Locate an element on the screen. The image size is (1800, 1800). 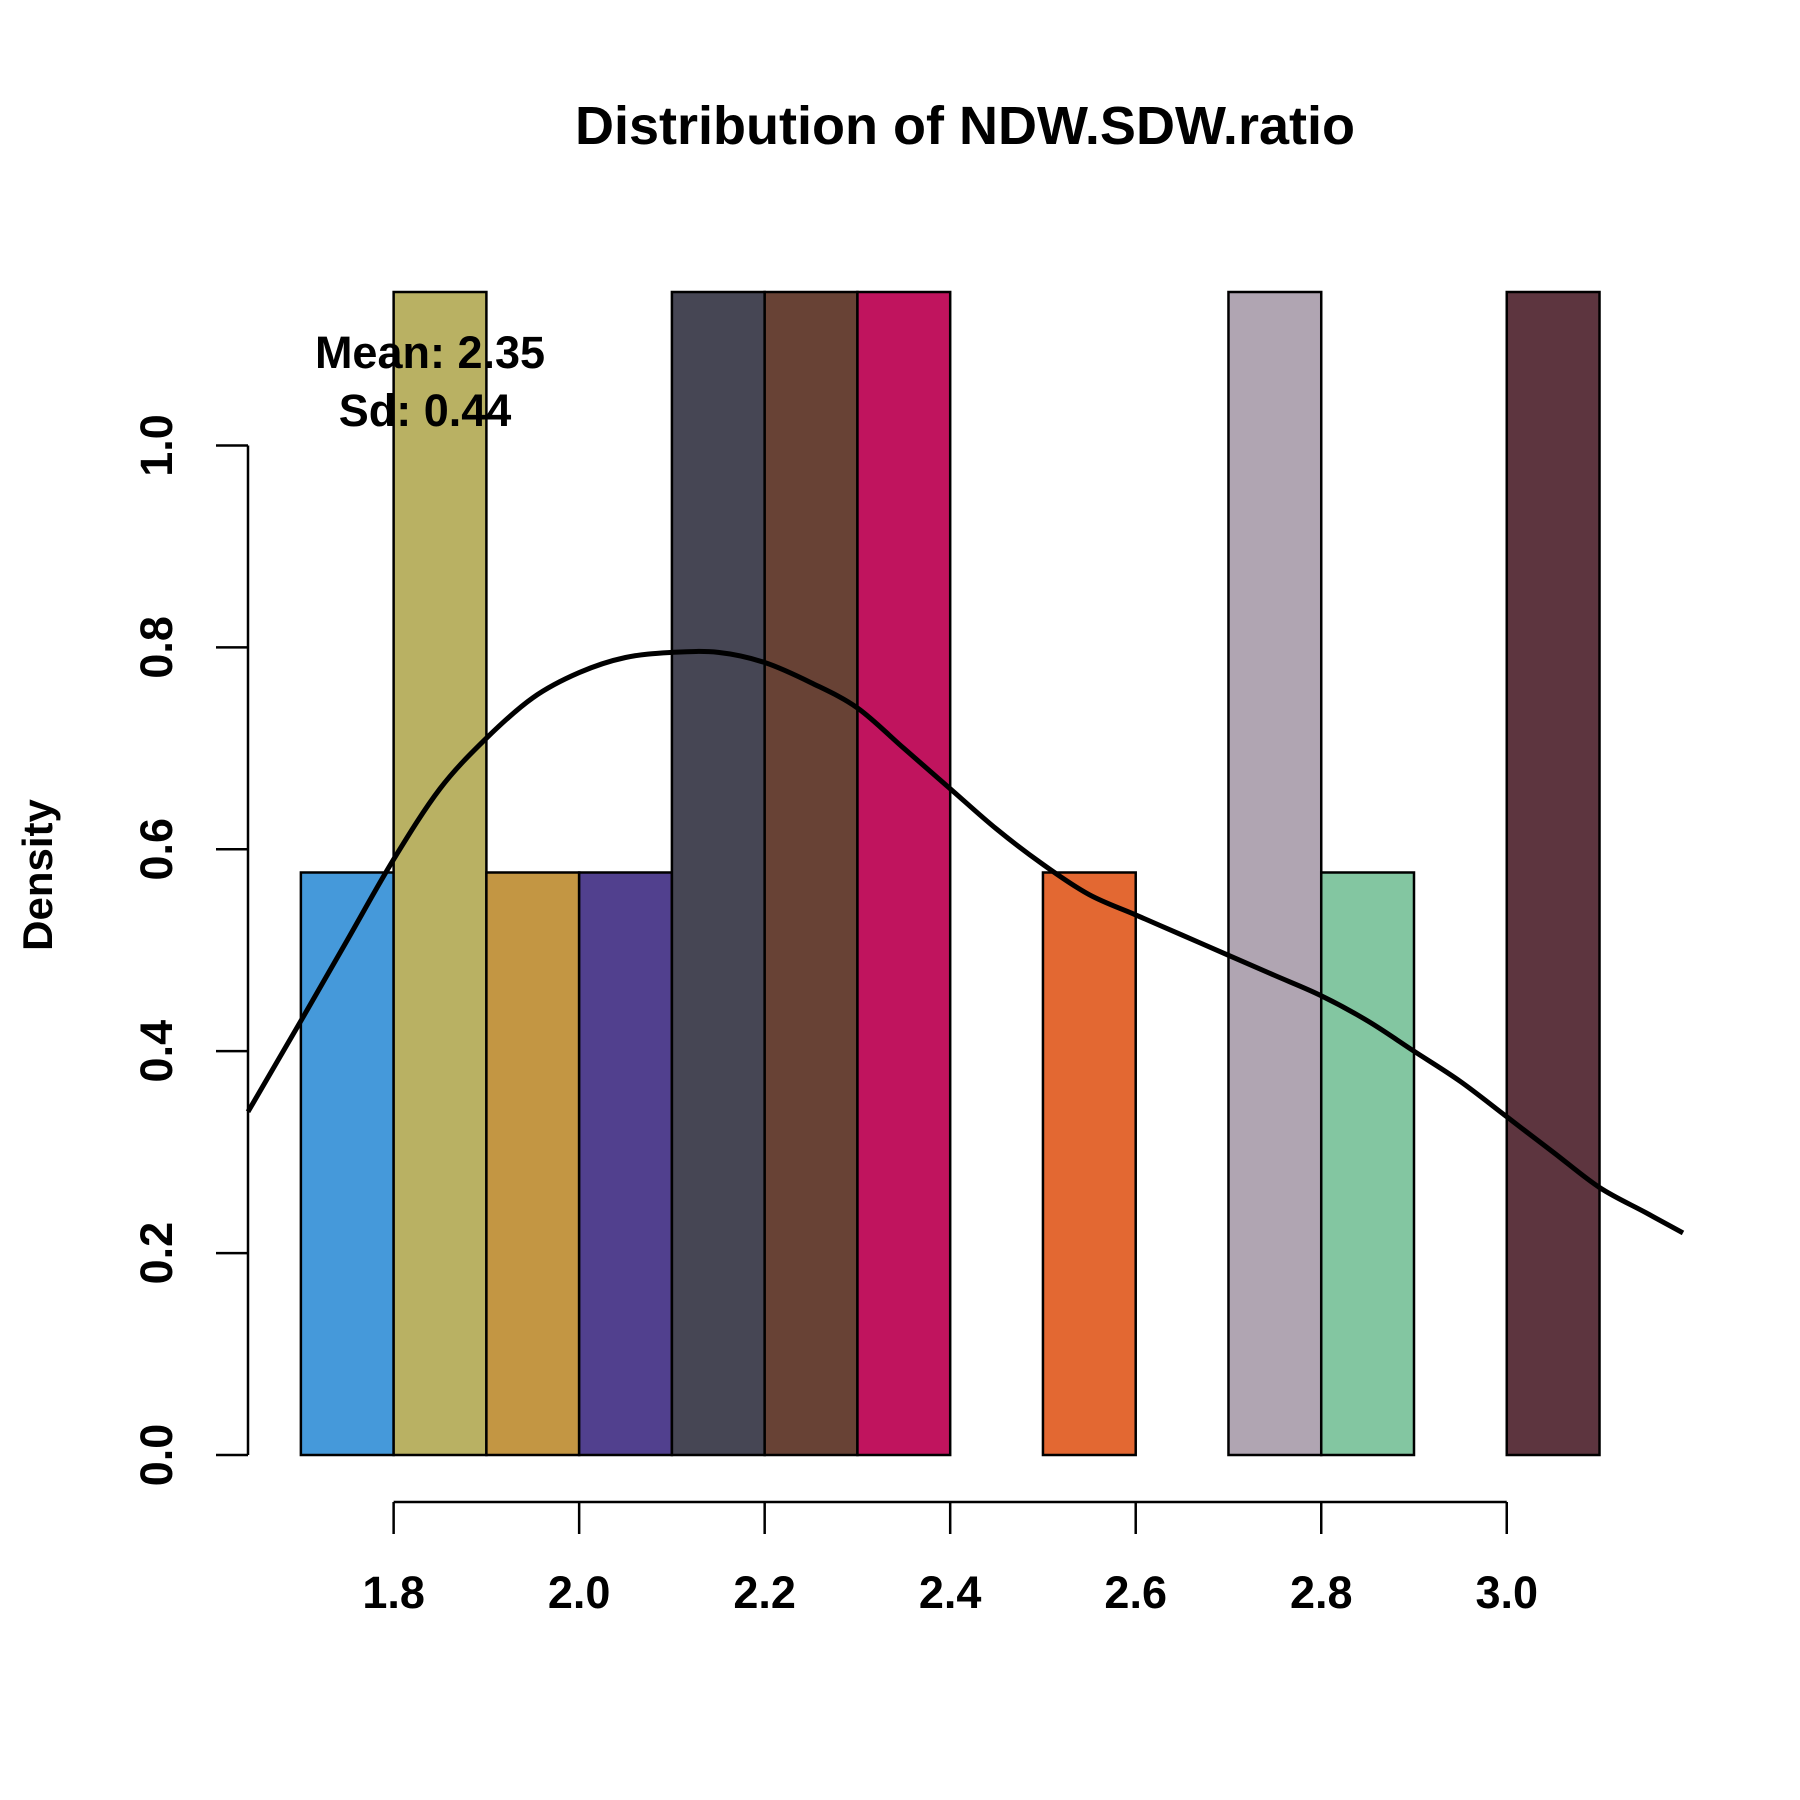
x-tick-label: 2.4 is located at coordinates (950, 1592).